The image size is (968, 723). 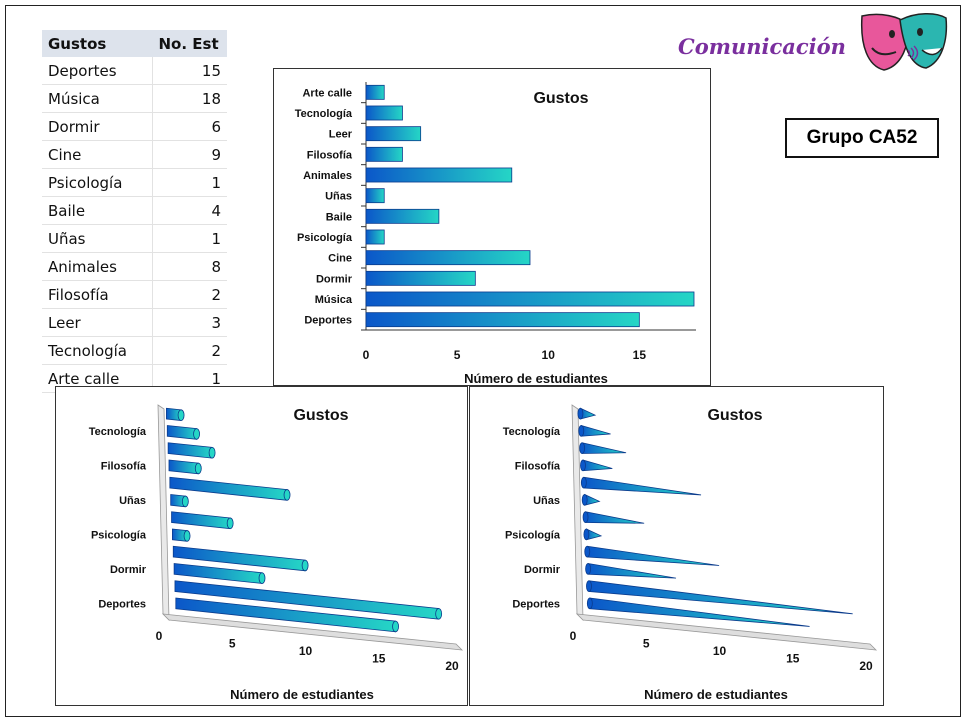 I want to click on table-cell-gusto: Psicología, so click(x=97, y=182).